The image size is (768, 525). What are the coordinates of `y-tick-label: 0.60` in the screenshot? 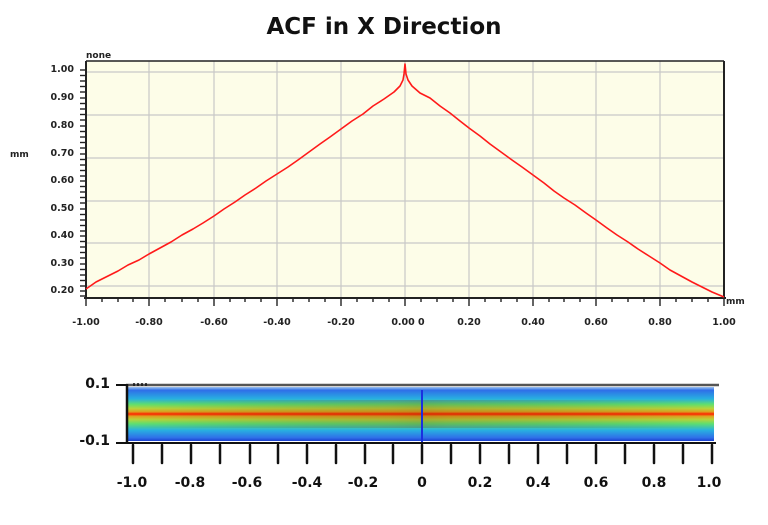 It's located at (62, 180).